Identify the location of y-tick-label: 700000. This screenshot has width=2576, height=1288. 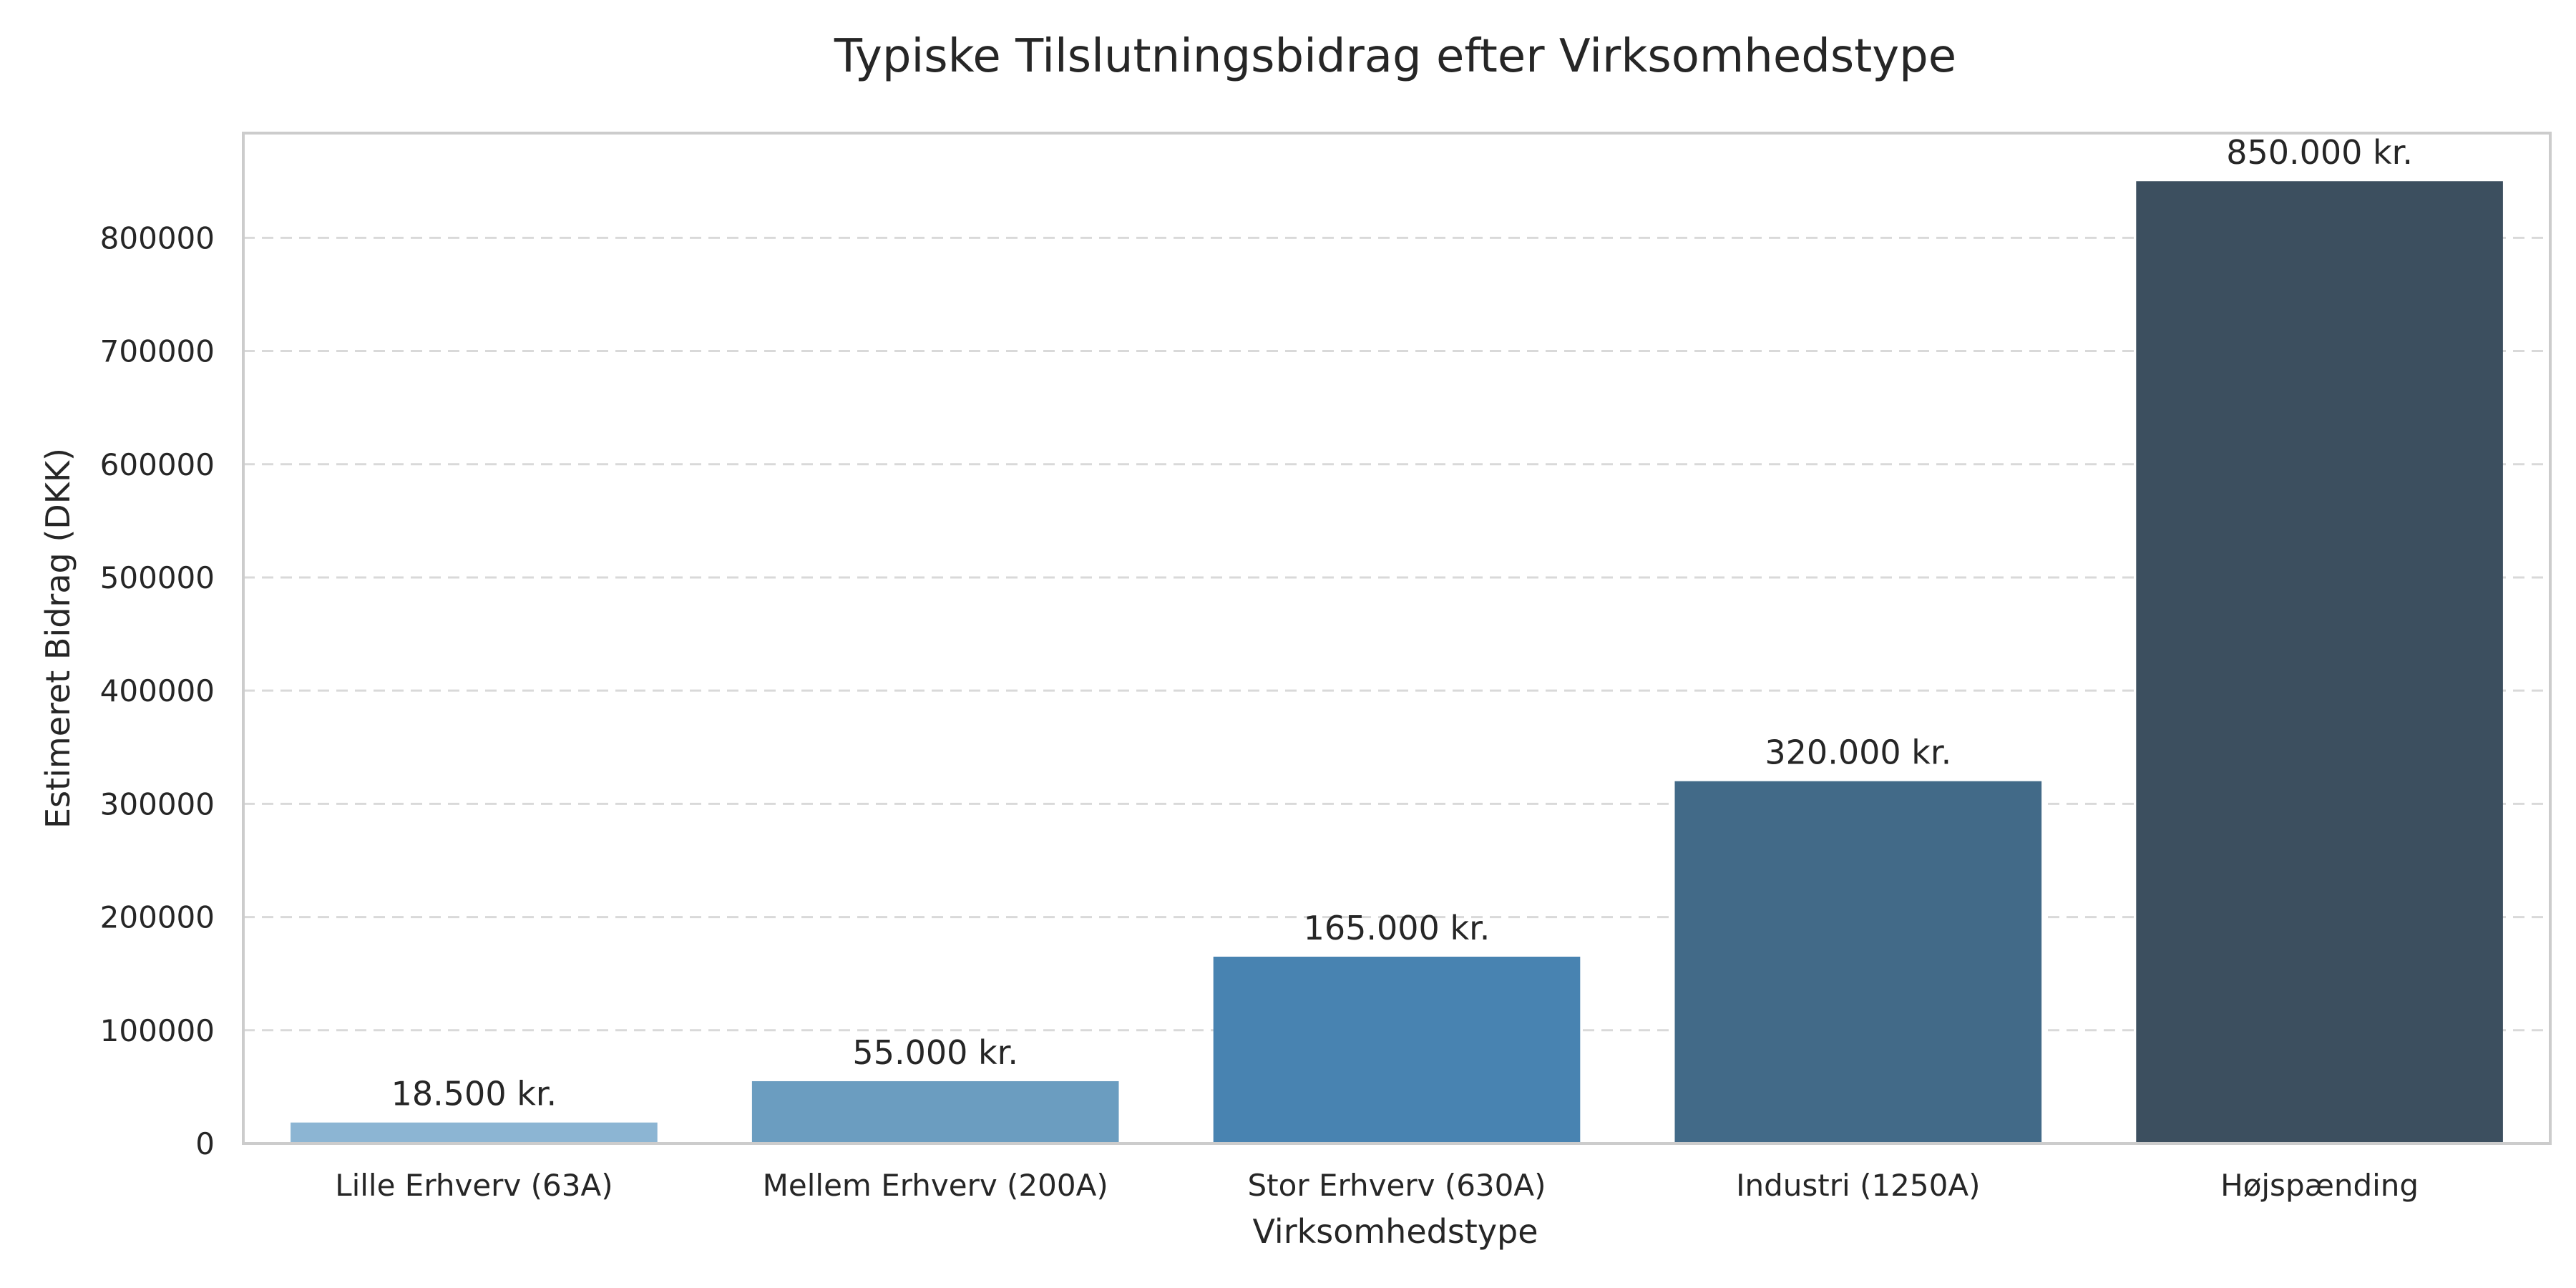
(157, 351).